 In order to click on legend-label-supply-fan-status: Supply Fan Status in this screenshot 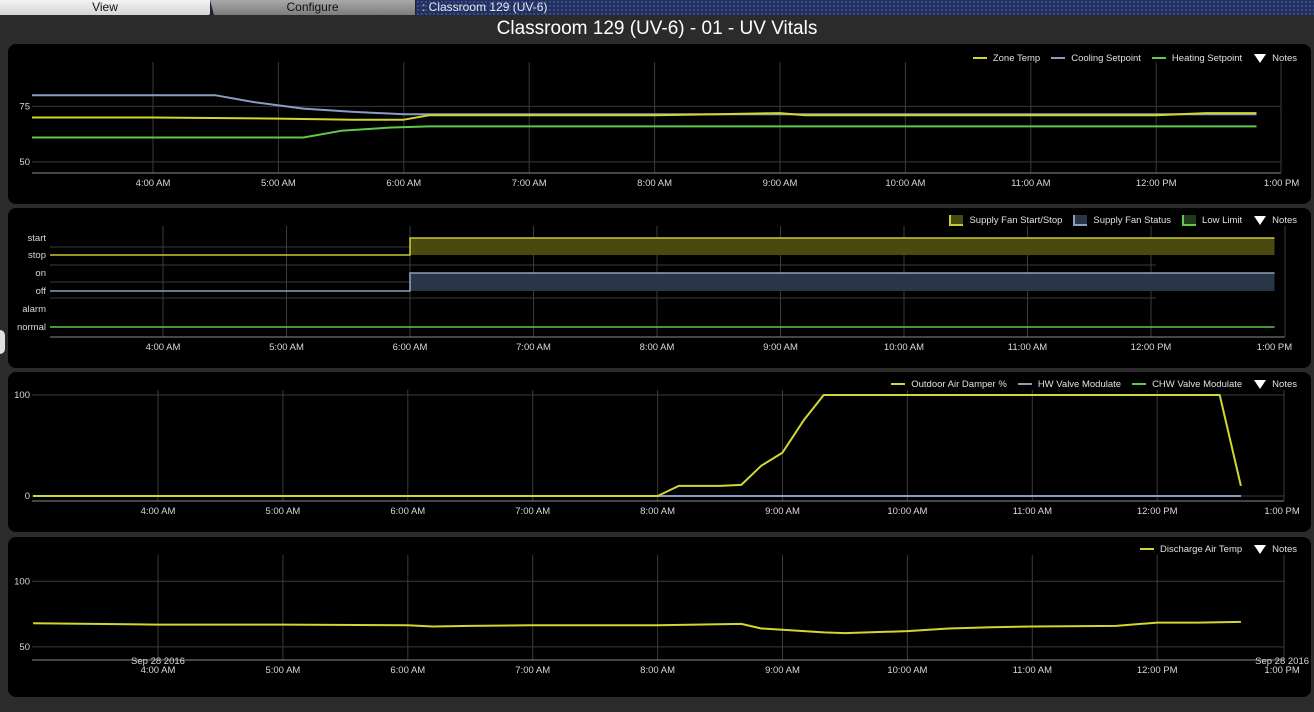, I will do `click(1132, 220)`.